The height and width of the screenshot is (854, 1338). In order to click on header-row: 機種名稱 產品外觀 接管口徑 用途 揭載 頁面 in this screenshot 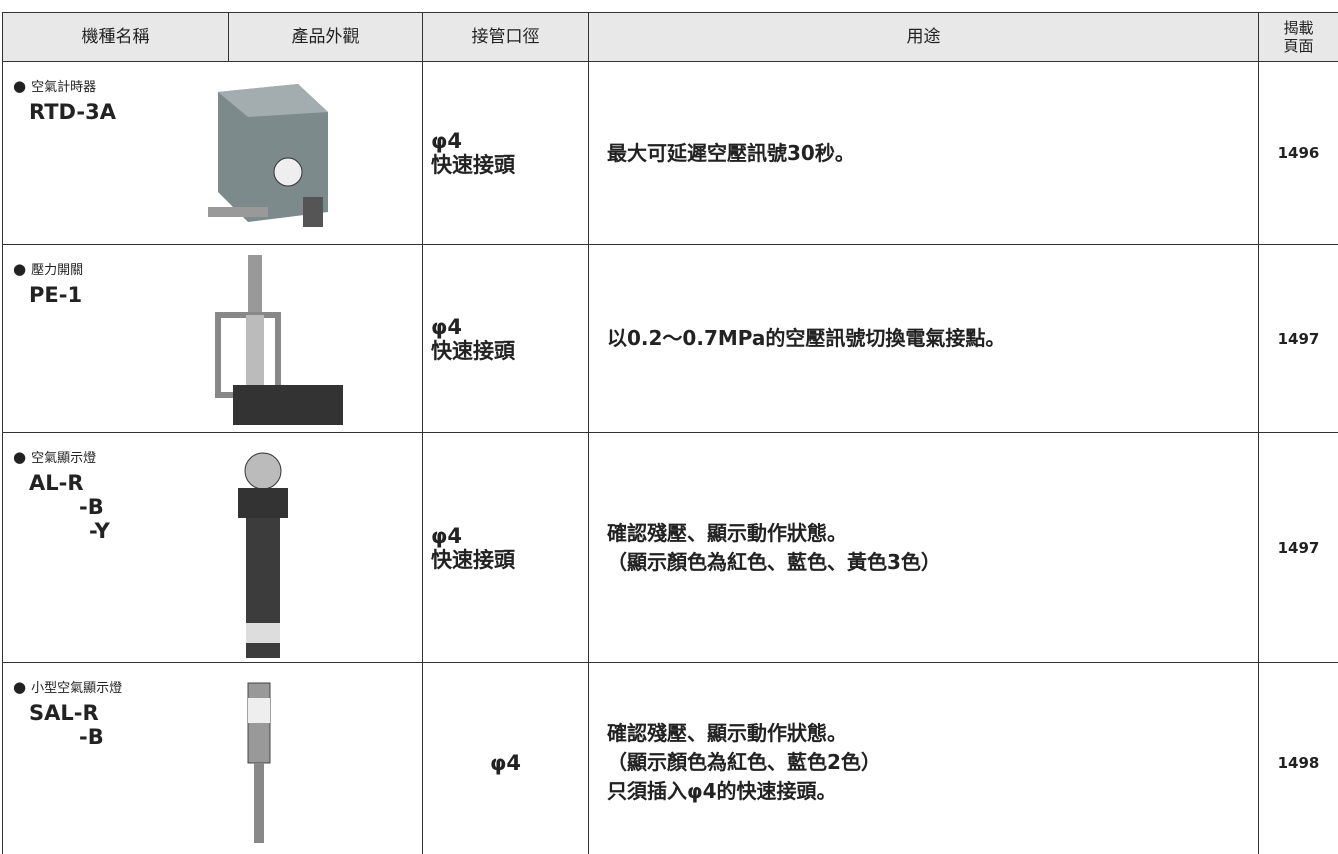, I will do `click(670, 37)`.